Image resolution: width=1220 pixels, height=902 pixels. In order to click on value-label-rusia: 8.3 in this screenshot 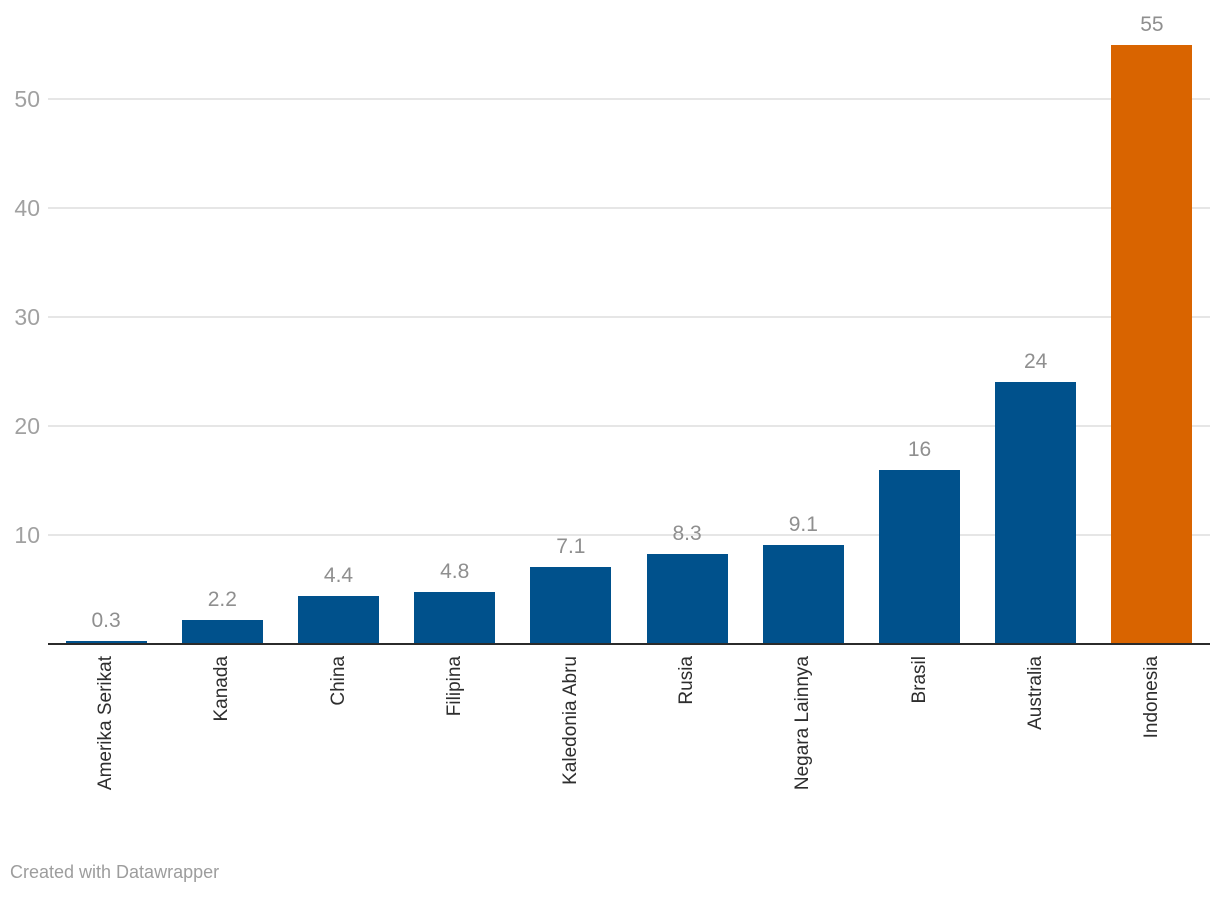, I will do `click(687, 533)`.